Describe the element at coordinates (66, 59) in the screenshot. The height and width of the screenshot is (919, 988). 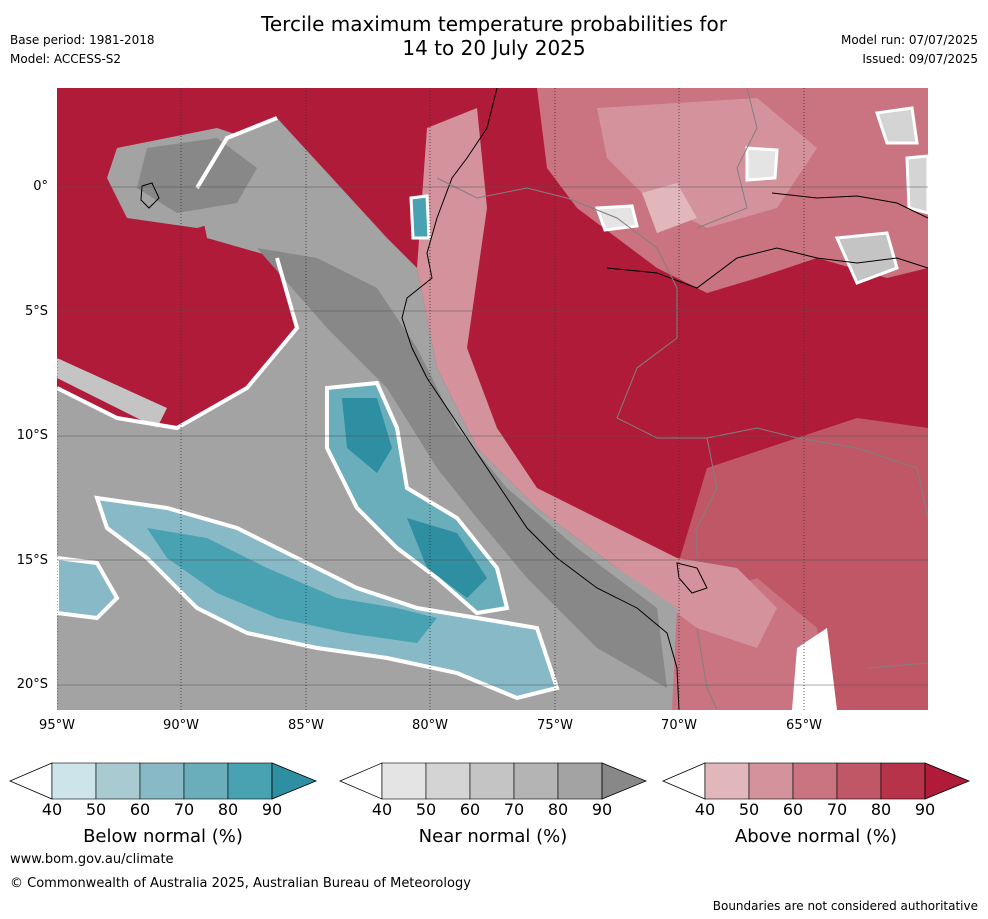
I see `model-name: Model: ACCESS-S2` at that location.